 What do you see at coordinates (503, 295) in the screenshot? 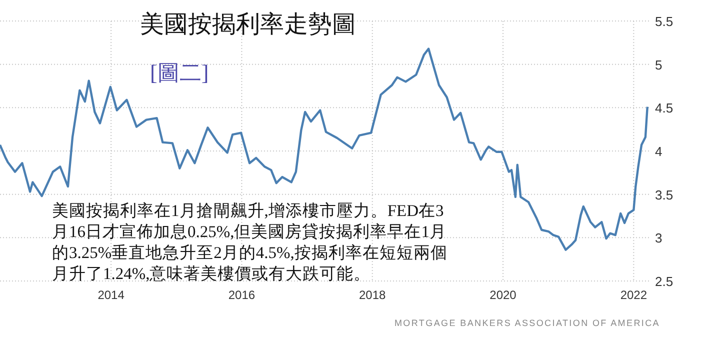
I see `x-tick-label: 2020` at bounding box center [503, 295].